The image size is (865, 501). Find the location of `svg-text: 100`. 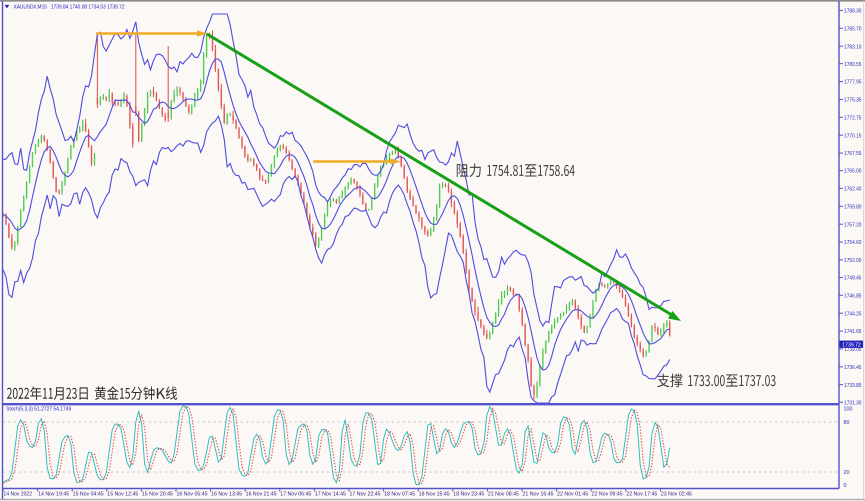

svg-text: 100 is located at coordinates (848, 410).